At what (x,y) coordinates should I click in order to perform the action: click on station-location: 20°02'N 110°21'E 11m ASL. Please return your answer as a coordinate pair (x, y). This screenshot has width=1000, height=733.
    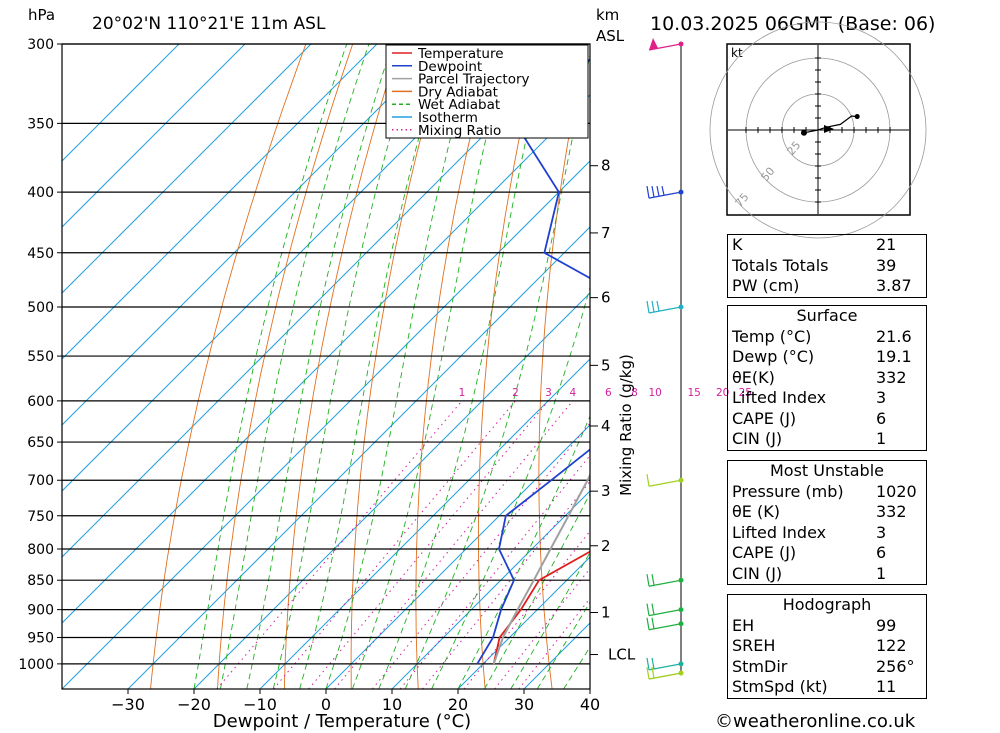
    Looking at the image, I should click on (209, 24).